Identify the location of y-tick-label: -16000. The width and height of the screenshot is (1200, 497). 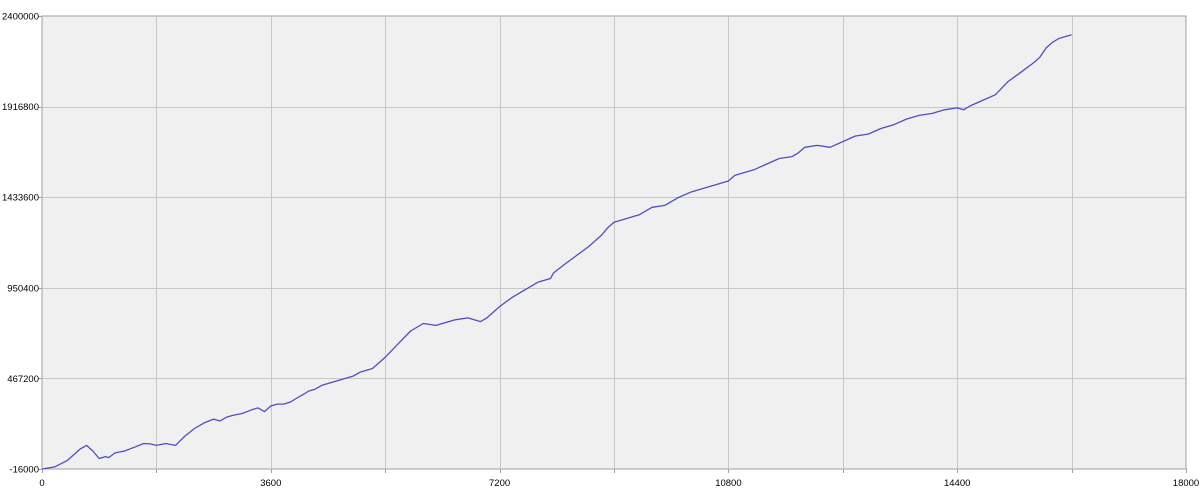
(24, 470).